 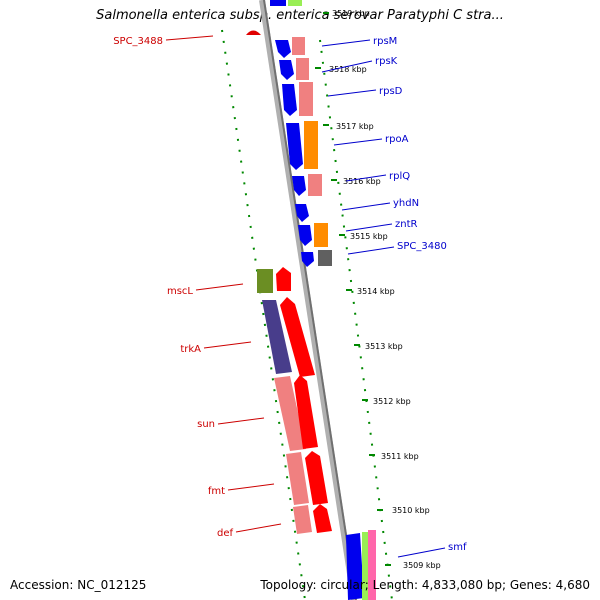 I want to click on cds-mscL, so click(x=265, y=281).